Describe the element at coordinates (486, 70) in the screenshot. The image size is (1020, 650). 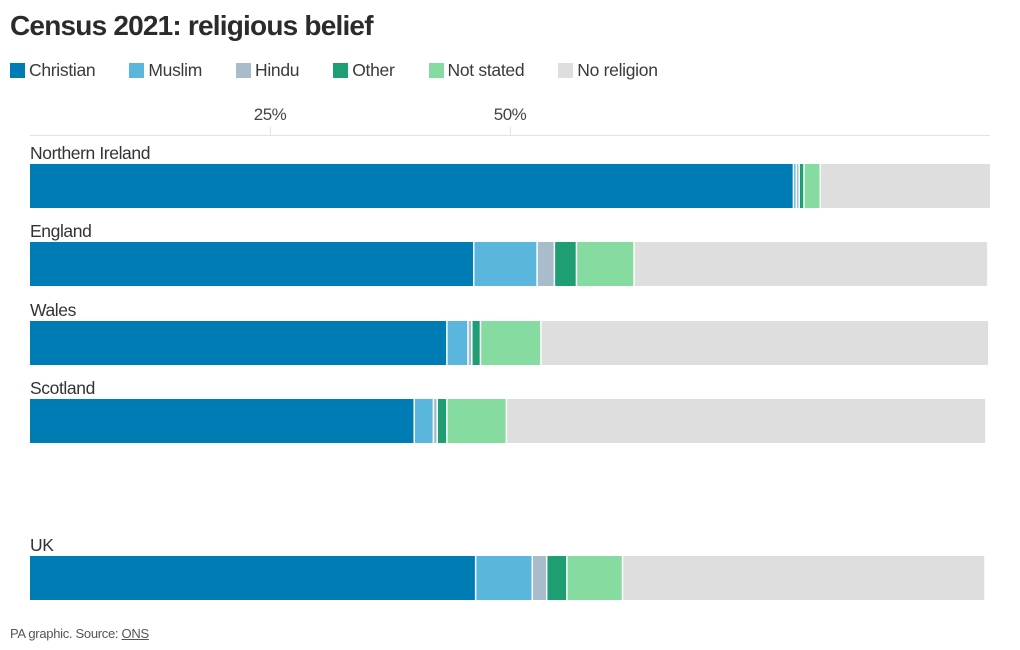
I see `legend-label: Not stated` at that location.